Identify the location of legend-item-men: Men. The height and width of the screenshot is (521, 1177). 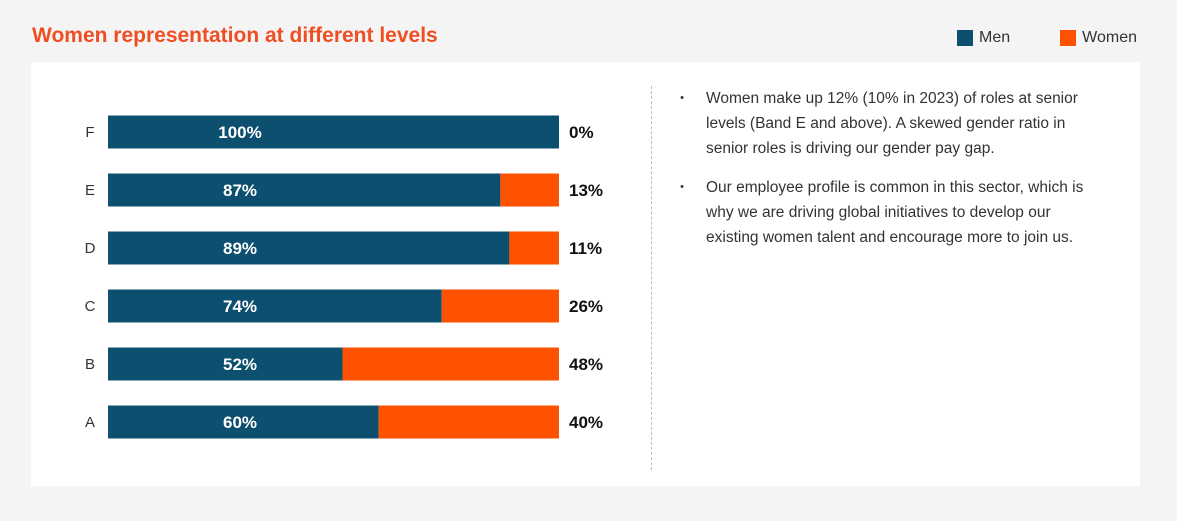
(983, 38).